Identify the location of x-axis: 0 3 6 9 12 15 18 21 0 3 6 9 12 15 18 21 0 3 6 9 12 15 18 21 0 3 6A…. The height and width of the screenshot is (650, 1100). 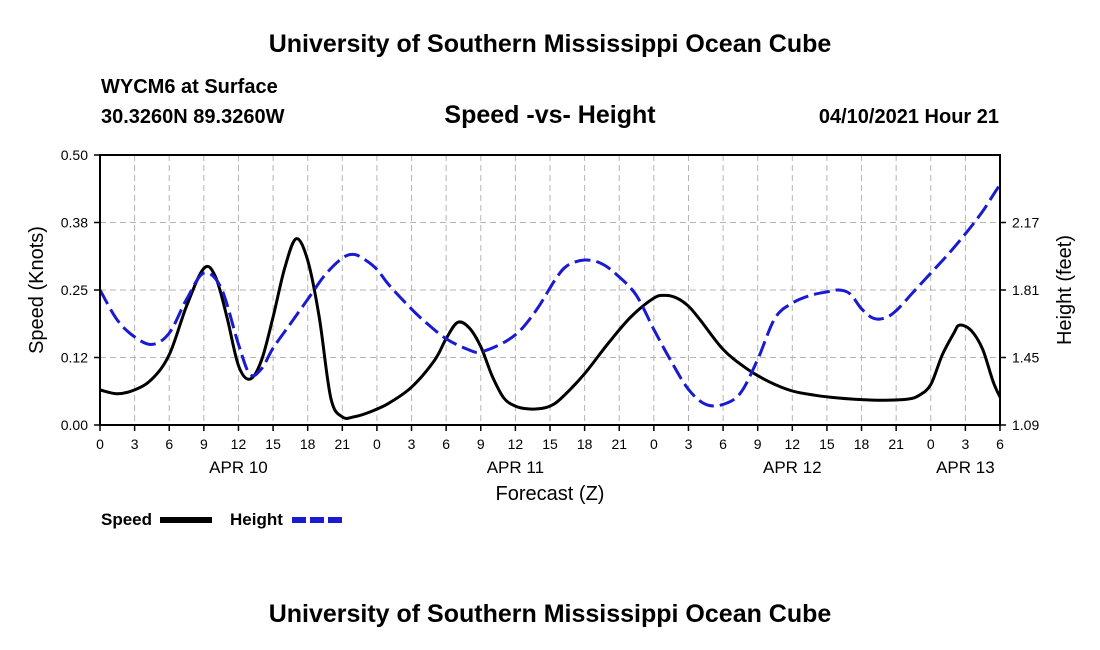
(550, 451).